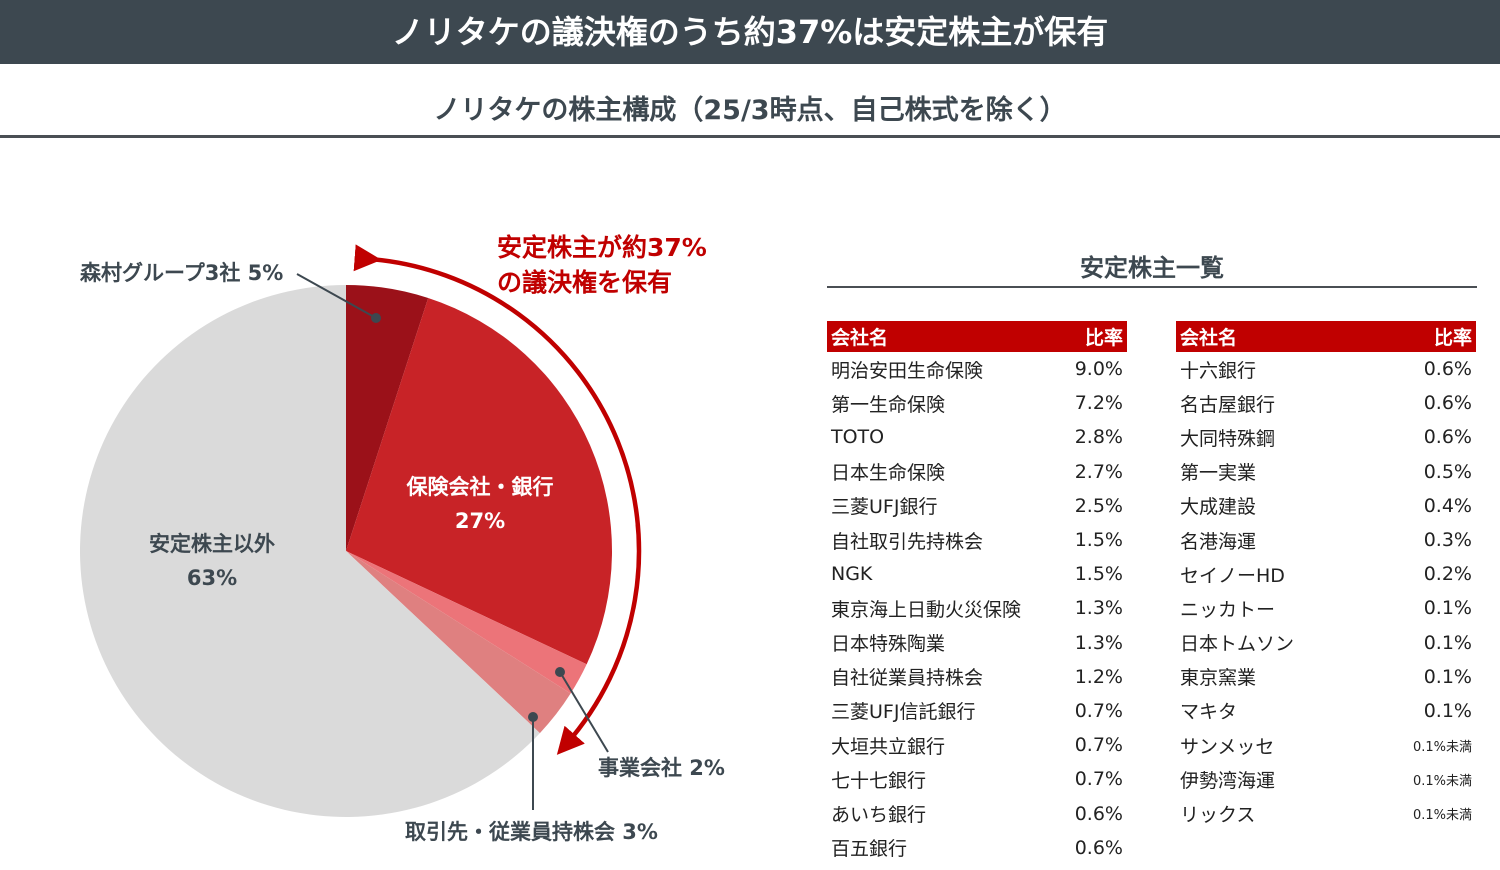 The height and width of the screenshot is (870, 1500). Describe the element at coordinates (1447, 505) in the screenshot. I see `ratio-value: 0.4%` at that location.